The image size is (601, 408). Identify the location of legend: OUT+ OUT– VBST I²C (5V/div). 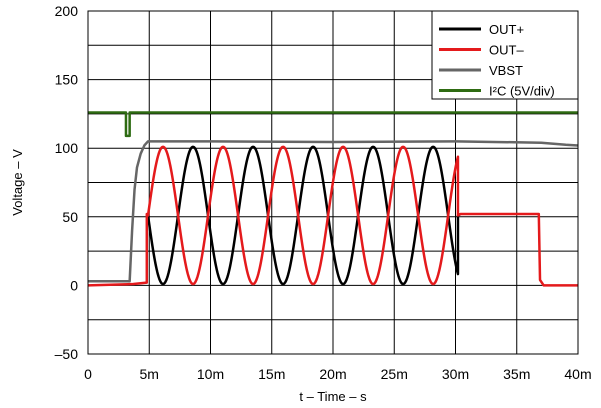
(505, 55).